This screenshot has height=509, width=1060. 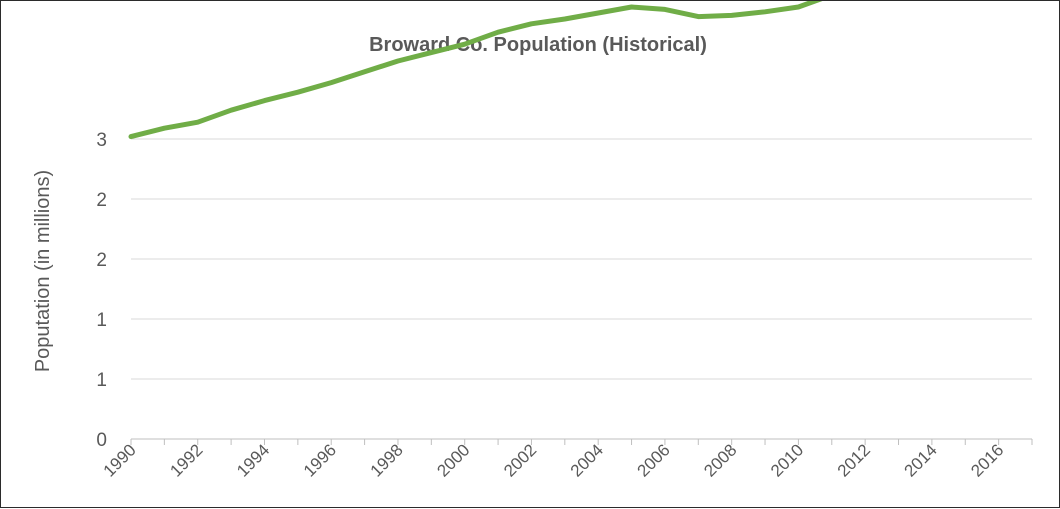 I want to click on x-tick-label: 1998, so click(x=387, y=460).